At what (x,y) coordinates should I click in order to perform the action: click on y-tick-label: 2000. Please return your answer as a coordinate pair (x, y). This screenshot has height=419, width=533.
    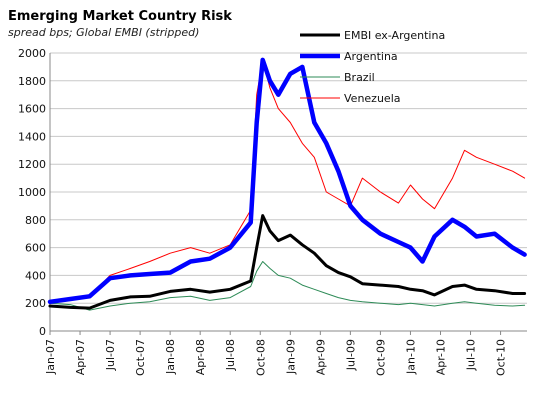
    Looking at the image, I should click on (32, 53).